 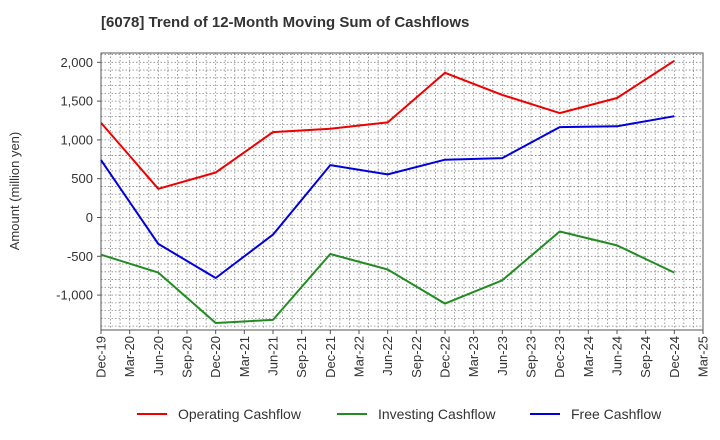 I want to click on operating-cashflow-legend-label: Operating Cashflow, so click(x=240, y=414).